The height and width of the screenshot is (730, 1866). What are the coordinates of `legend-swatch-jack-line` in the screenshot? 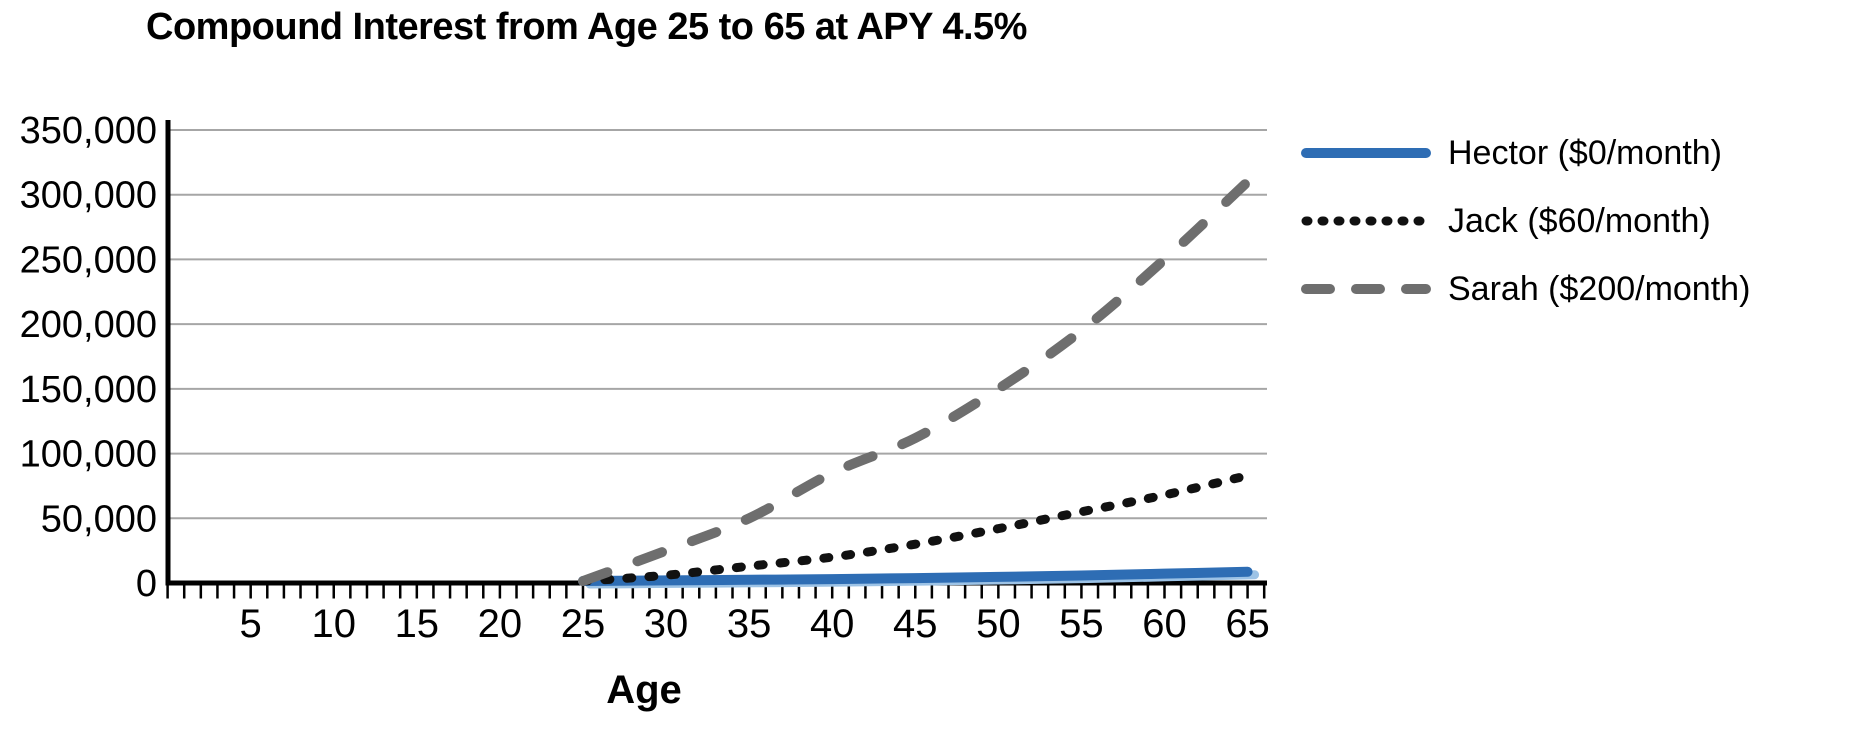 It's located at (1366, 221).